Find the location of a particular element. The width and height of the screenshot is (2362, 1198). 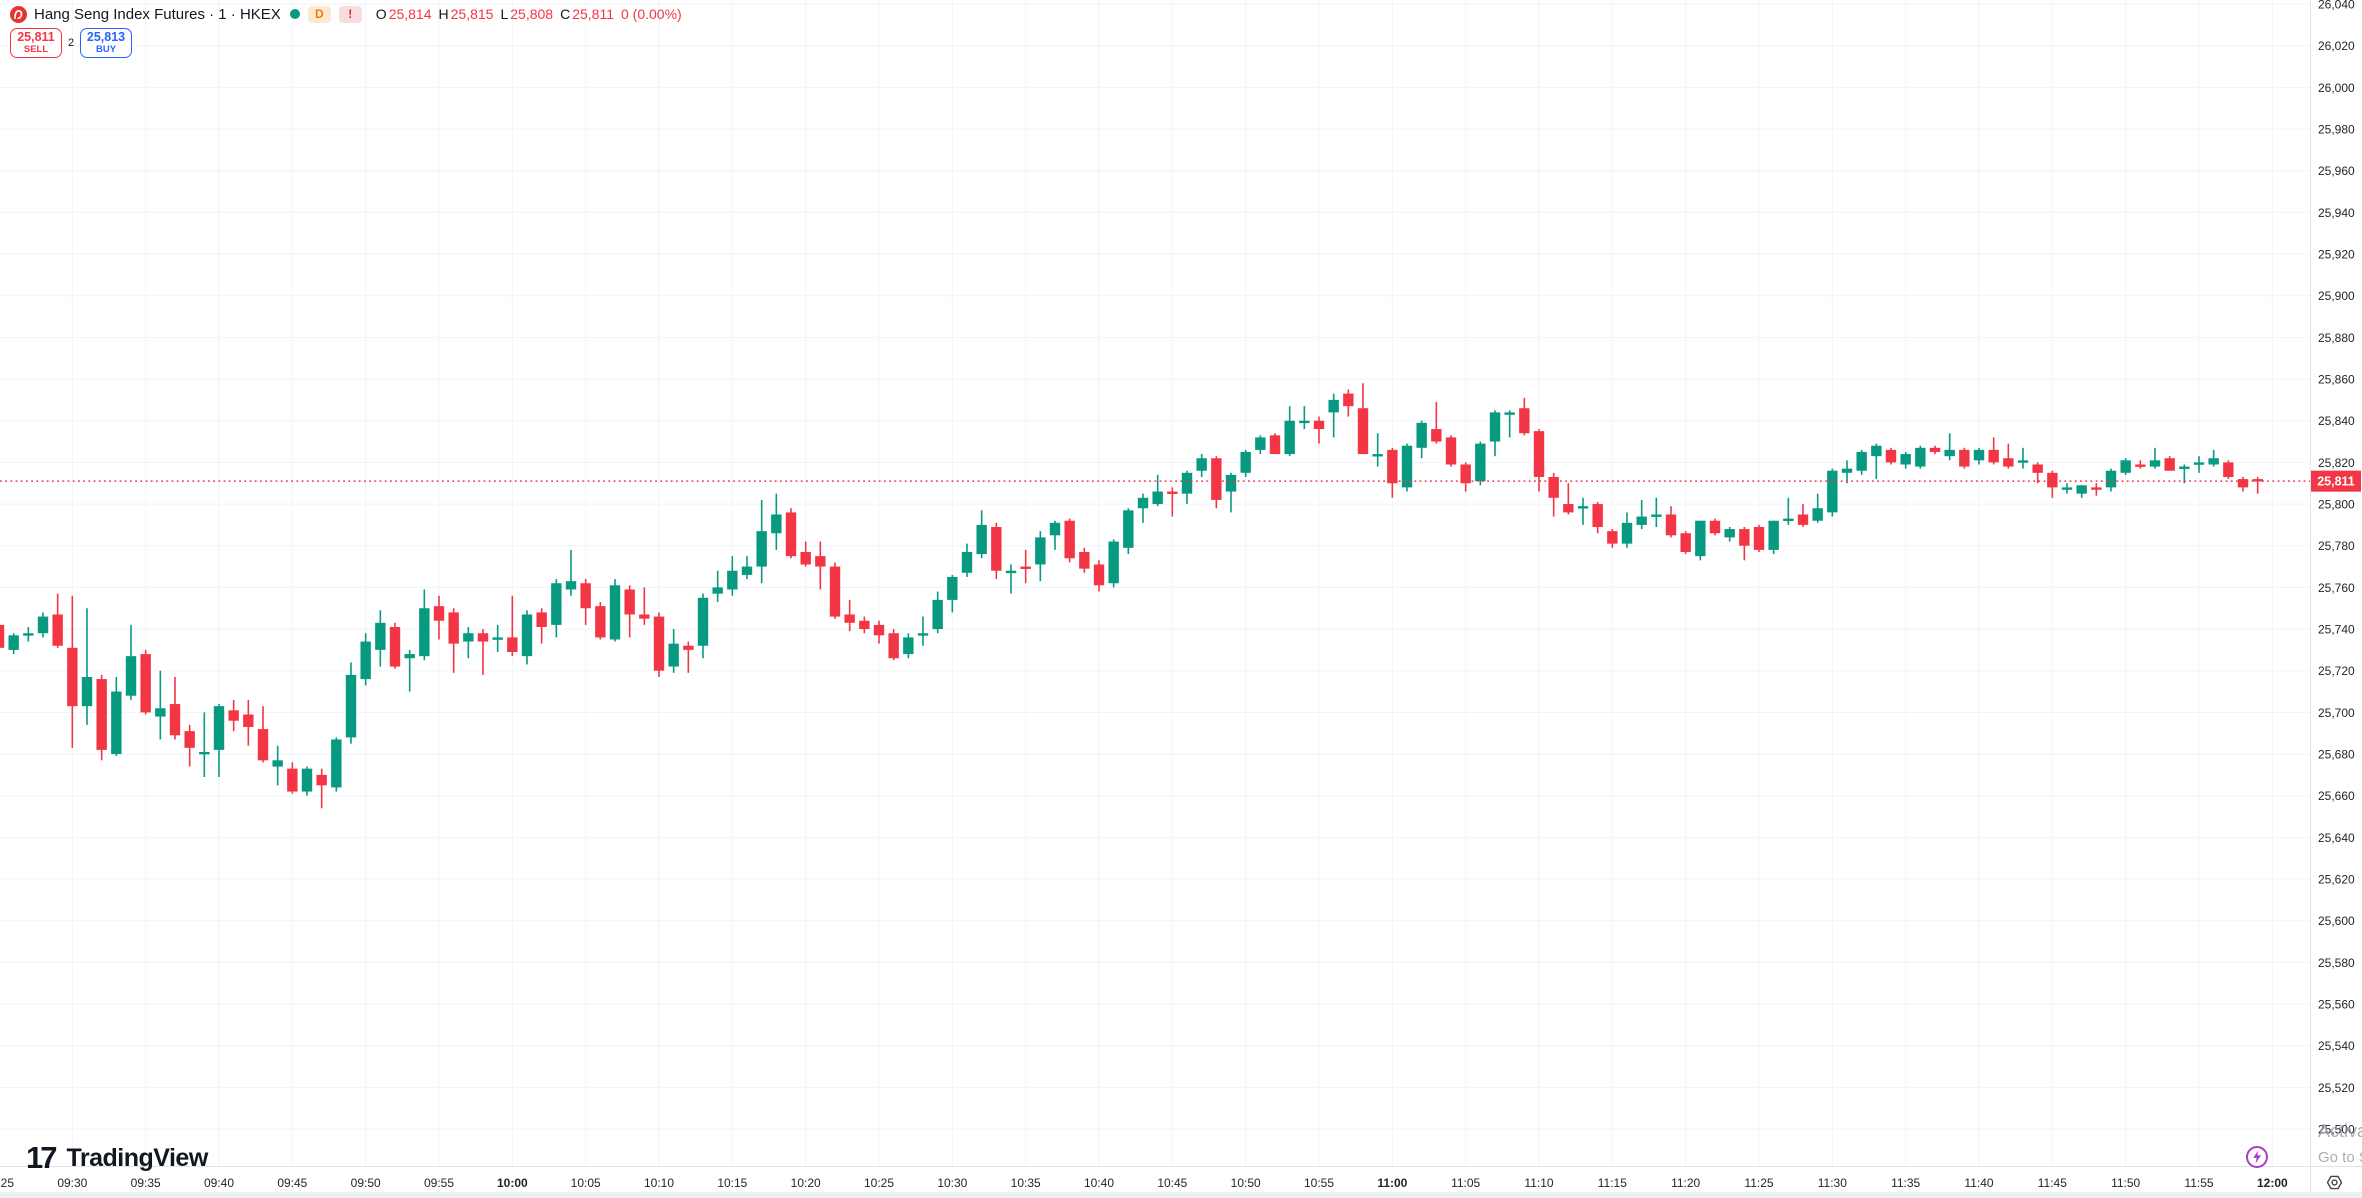

sell-price: 25,811 is located at coordinates (36, 36).